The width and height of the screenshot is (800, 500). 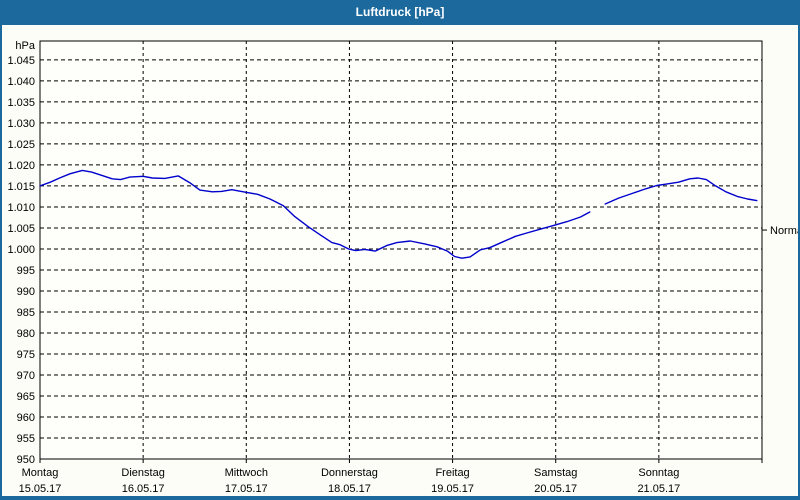 I want to click on y-tick-label: 1.000, so click(x=21, y=250).